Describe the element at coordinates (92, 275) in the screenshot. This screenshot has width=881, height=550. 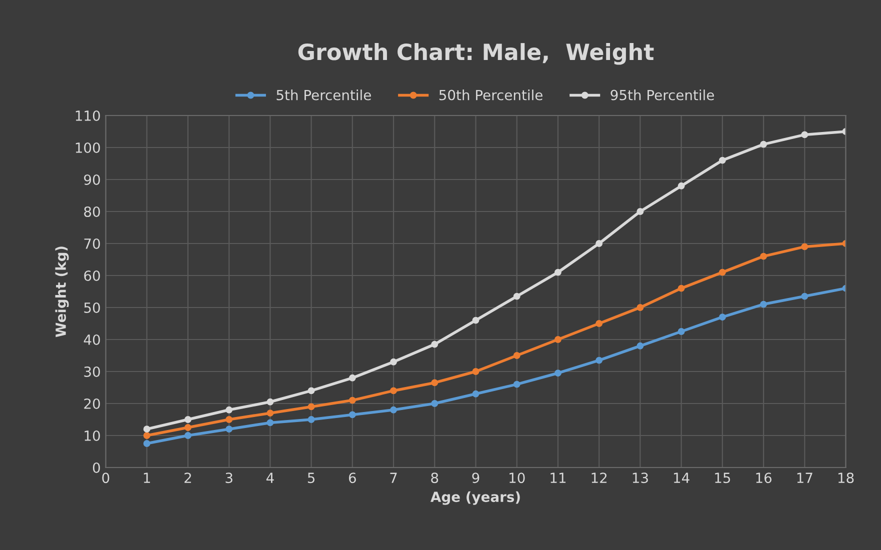
I see `y-tick-label: 60` at that location.